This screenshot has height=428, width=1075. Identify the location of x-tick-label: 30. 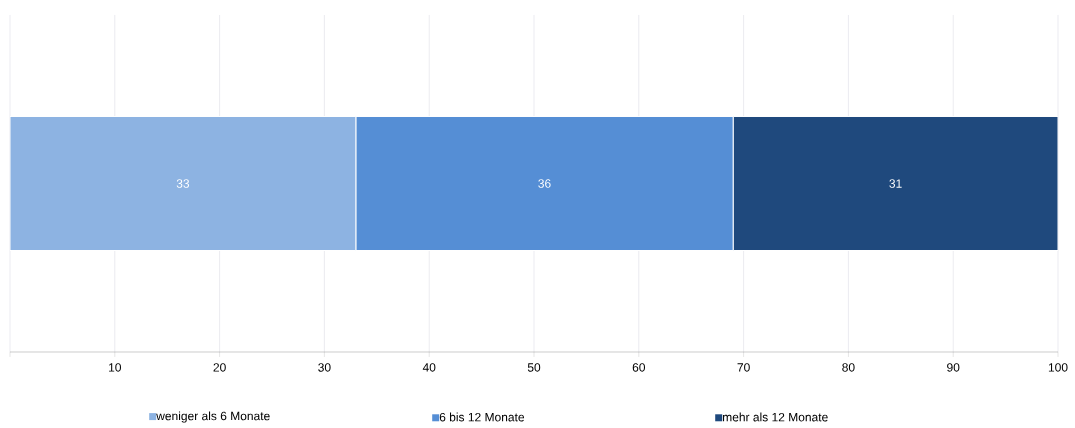
(324, 367).